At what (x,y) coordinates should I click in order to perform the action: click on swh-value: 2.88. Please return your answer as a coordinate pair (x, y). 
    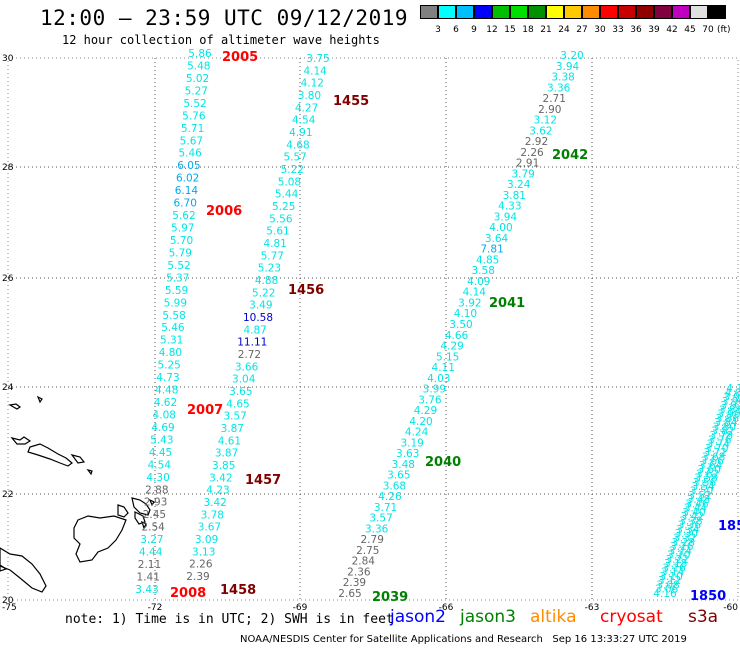
    Looking at the image, I should click on (156, 490).